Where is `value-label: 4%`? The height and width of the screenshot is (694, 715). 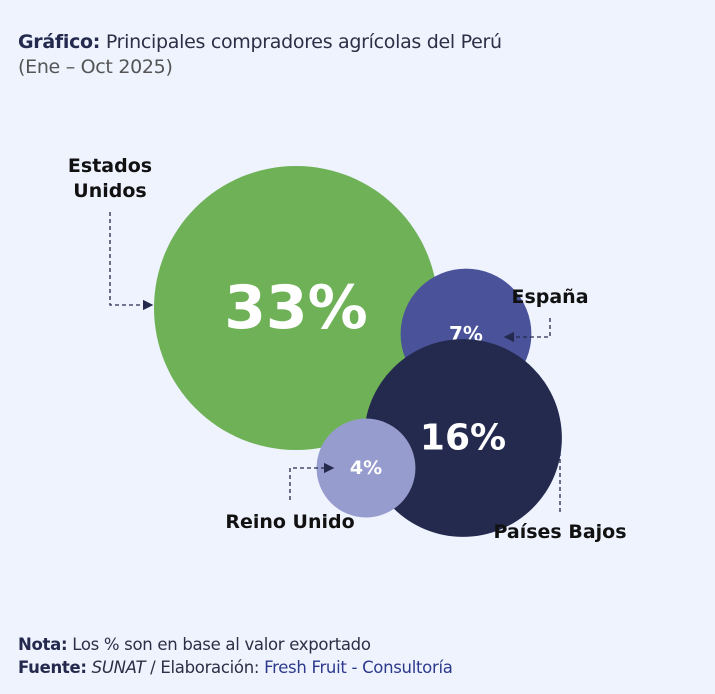
value-label: 4% is located at coordinates (366, 468).